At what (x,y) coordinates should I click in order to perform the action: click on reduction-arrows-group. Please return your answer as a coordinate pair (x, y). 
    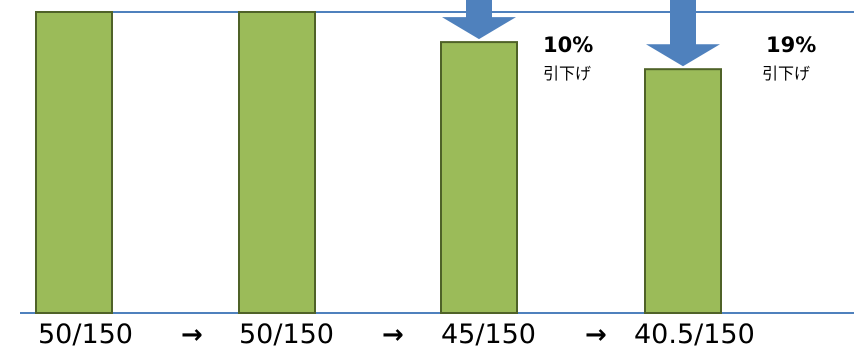
    Looking at the image, I should click on (581, 33).